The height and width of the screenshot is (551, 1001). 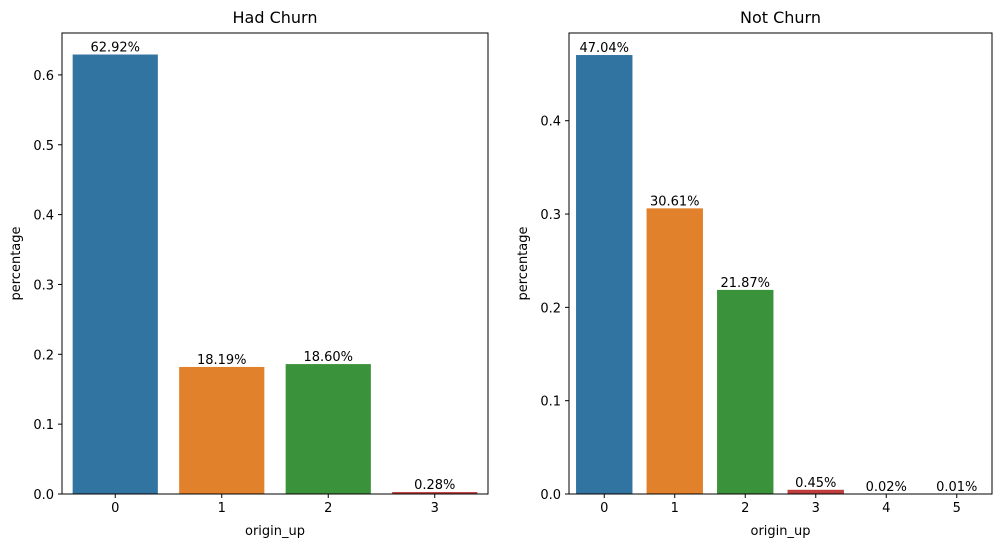 What do you see at coordinates (275, 17) in the screenshot?
I see `had-churn-title: Had Churn` at bounding box center [275, 17].